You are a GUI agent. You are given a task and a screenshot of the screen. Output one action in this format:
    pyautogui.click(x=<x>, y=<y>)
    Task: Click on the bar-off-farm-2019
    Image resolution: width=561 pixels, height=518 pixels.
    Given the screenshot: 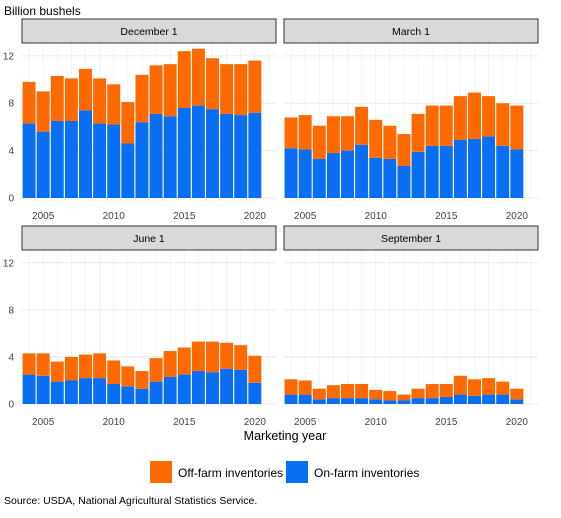 What is the action you would take?
    pyautogui.click(x=241, y=90)
    